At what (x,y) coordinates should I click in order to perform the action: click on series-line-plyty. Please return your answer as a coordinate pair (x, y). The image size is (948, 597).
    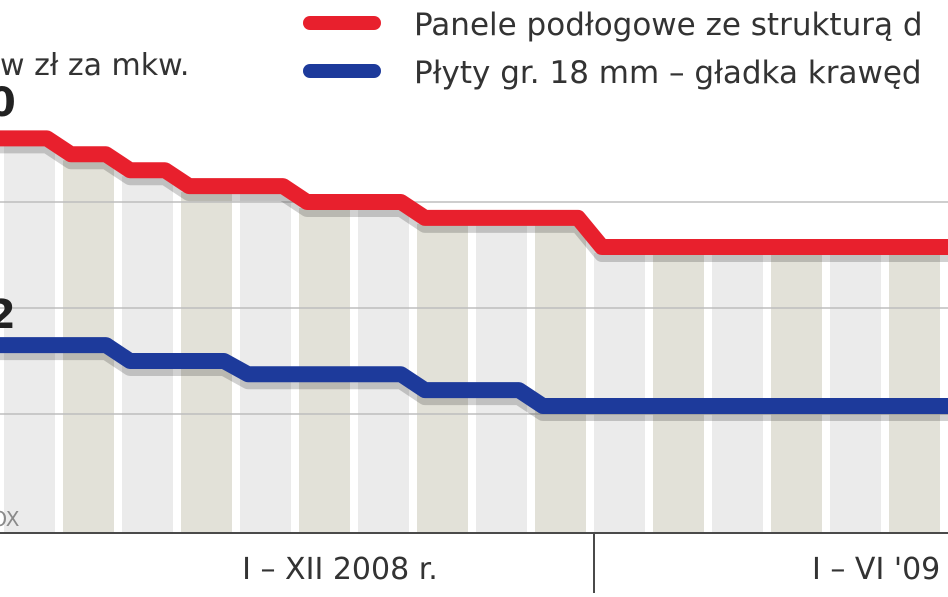
    Looking at the image, I should click on (474, 376).